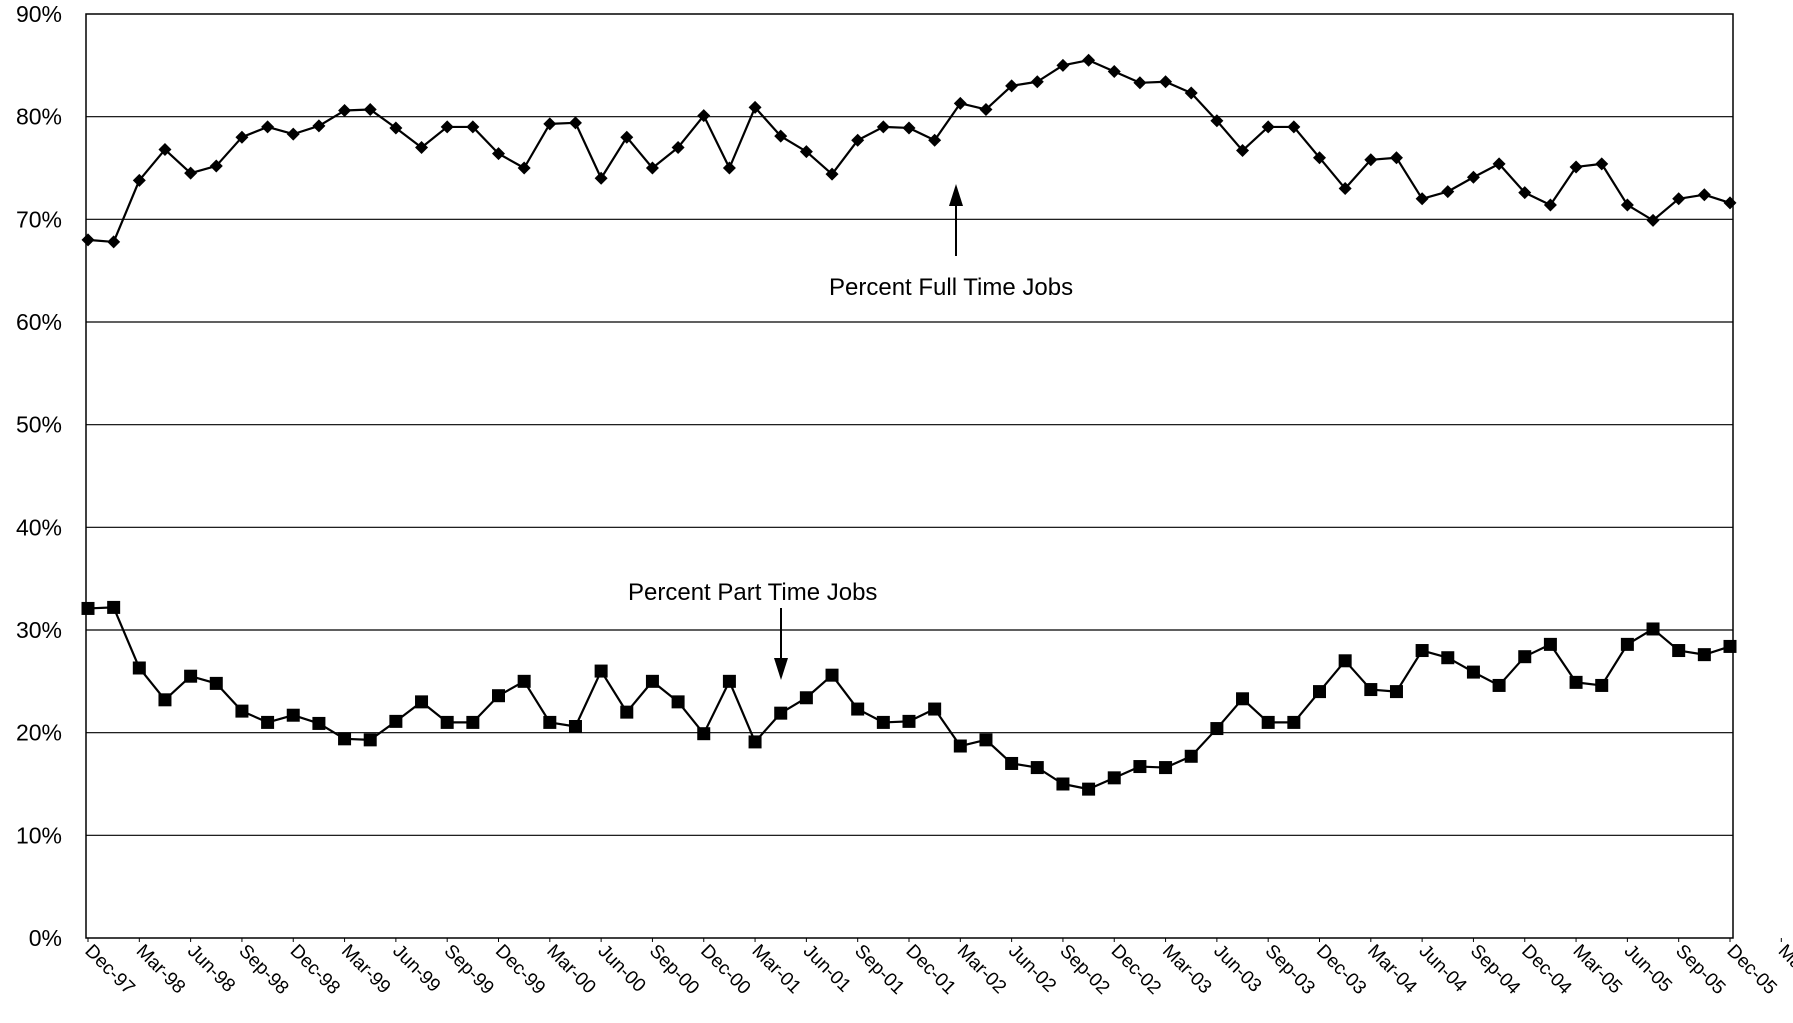 The width and height of the screenshot is (1793, 1023). I want to click on x-tick-label: Mar-01, so click(776, 969).